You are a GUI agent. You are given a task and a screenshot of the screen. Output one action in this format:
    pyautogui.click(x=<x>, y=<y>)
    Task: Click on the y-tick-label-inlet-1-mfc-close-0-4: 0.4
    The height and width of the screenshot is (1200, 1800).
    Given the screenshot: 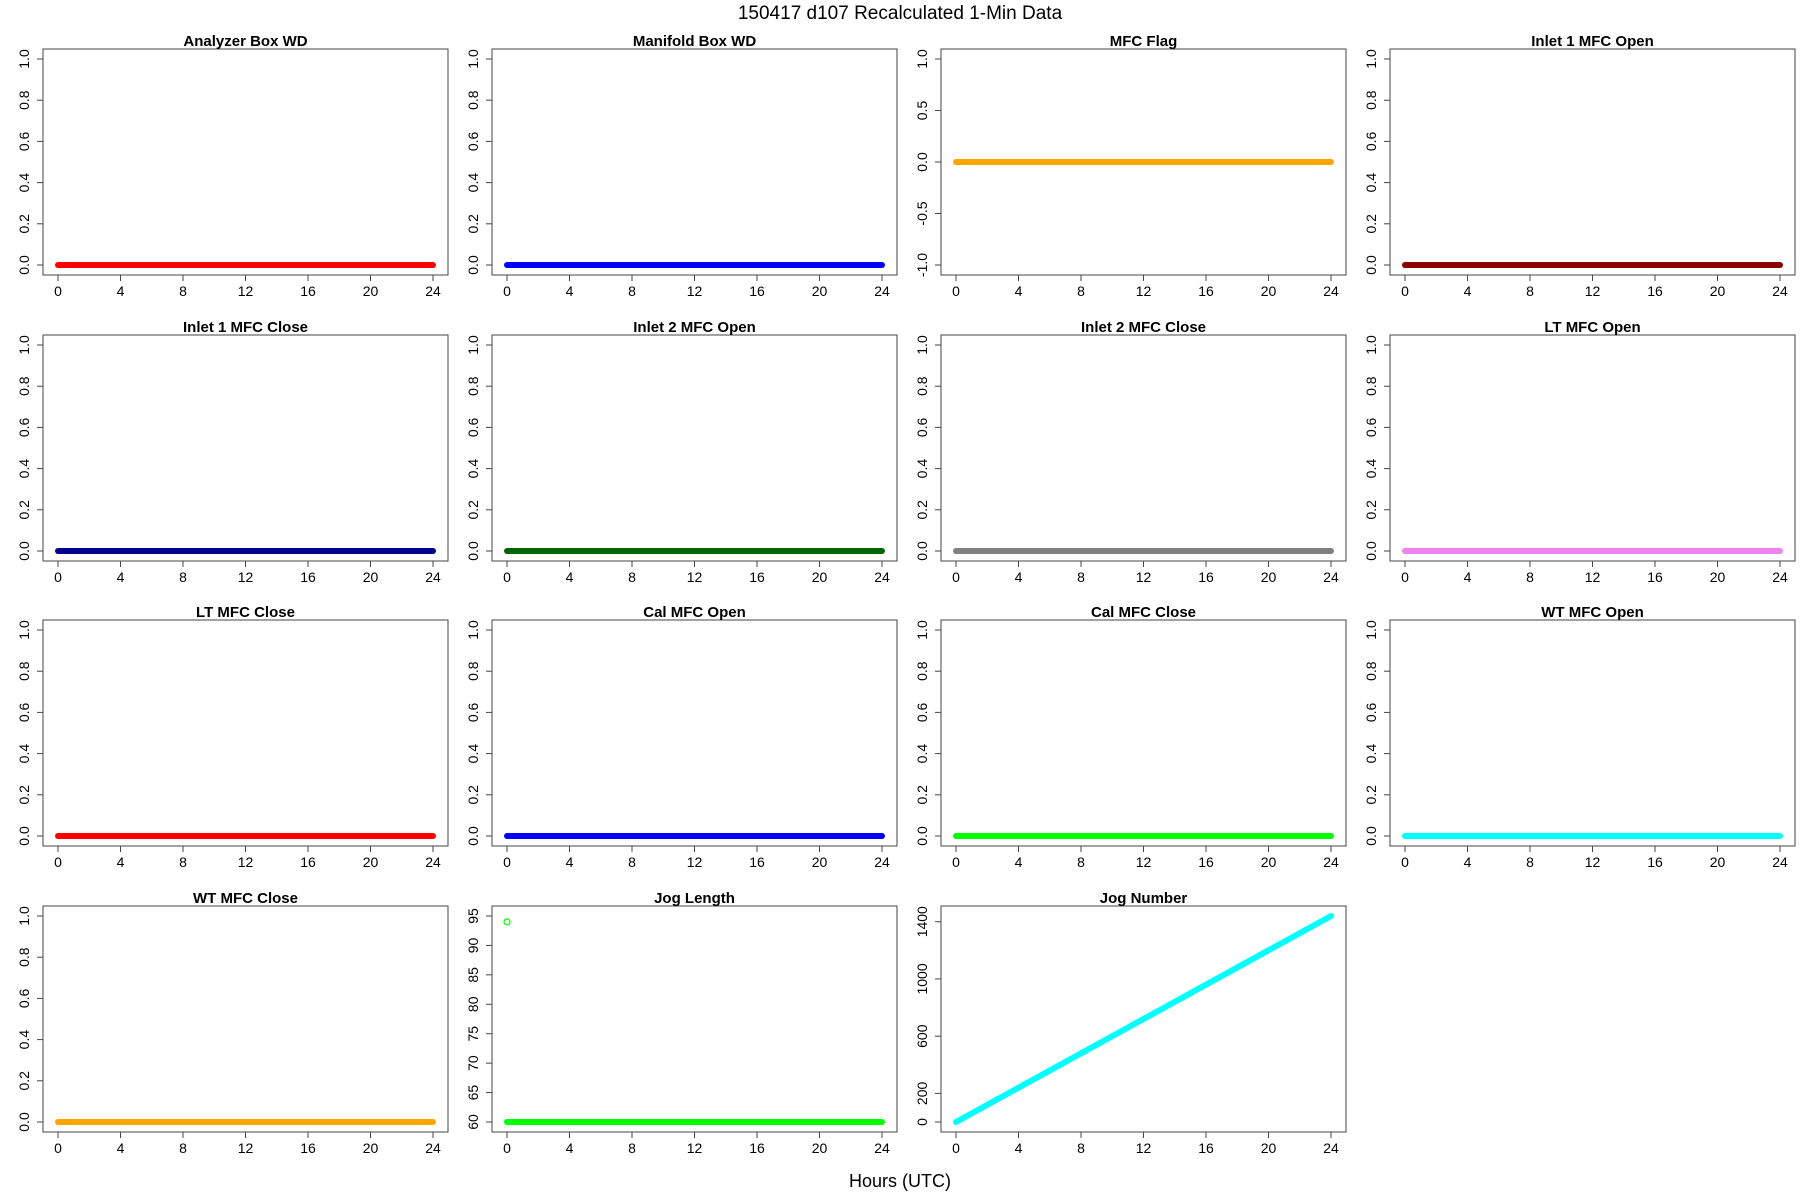 What is the action you would take?
    pyautogui.click(x=24, y=469)
    